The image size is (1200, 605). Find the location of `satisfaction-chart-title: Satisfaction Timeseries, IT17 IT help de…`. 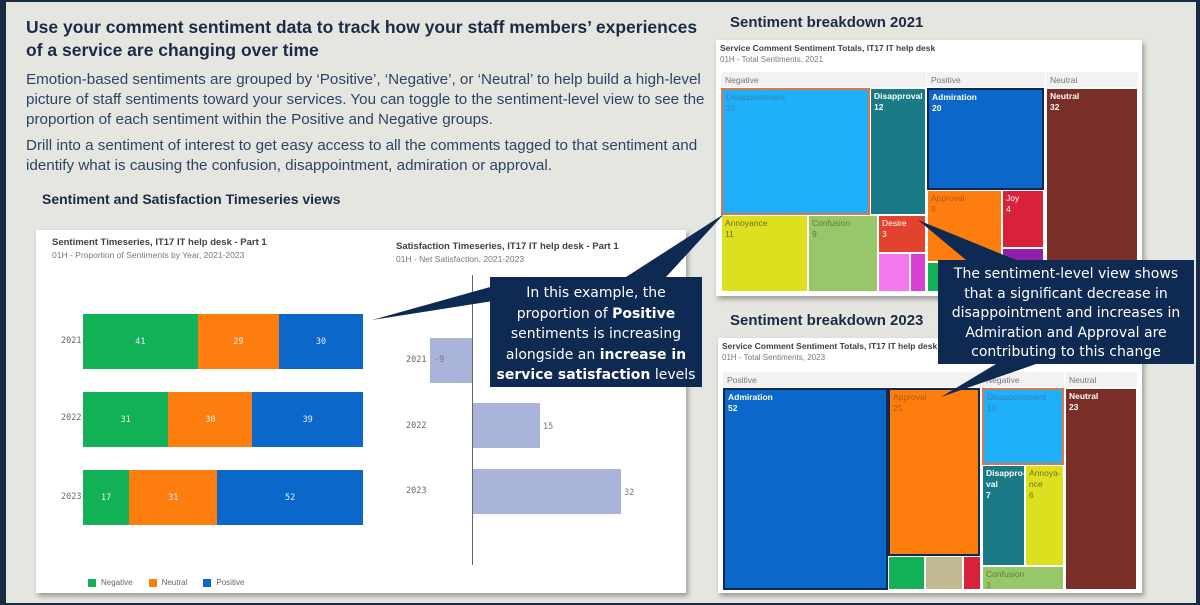

satisfaction-chart-title: Satisfaction Timeseries, IT17 IT help de… is located at coordinates (507, 246).